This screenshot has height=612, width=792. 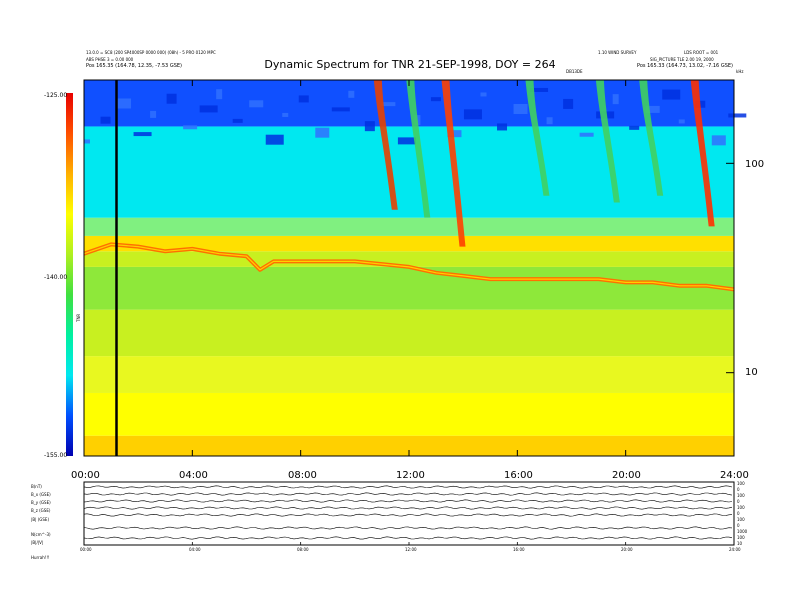 What do you see at coordinates (627, 549) in the screenshot?
I see `panel-time-tick-2000: 20:00` at bounding box center [627, 549].